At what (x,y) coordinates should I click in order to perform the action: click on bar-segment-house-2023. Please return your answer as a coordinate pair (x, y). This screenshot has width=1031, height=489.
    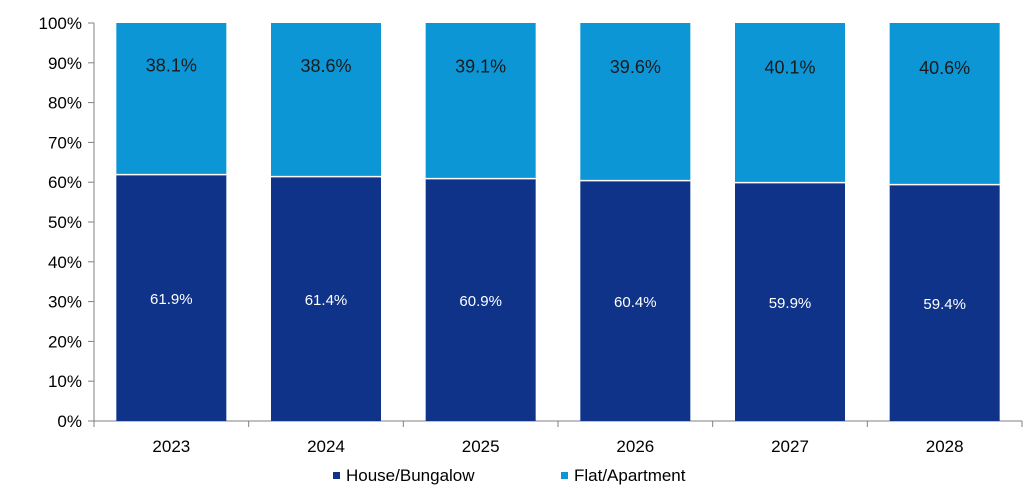
    Looking at the image, I should click on (171, 297).